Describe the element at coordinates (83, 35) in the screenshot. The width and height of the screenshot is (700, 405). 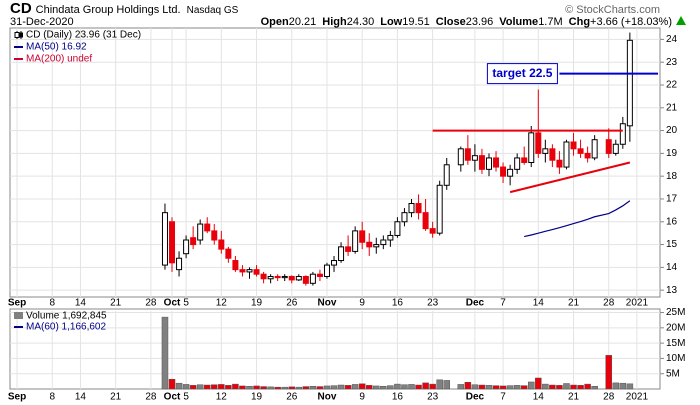
I see `legend-label: CD (Daily) 23.96 (31 Dec)` at that location.